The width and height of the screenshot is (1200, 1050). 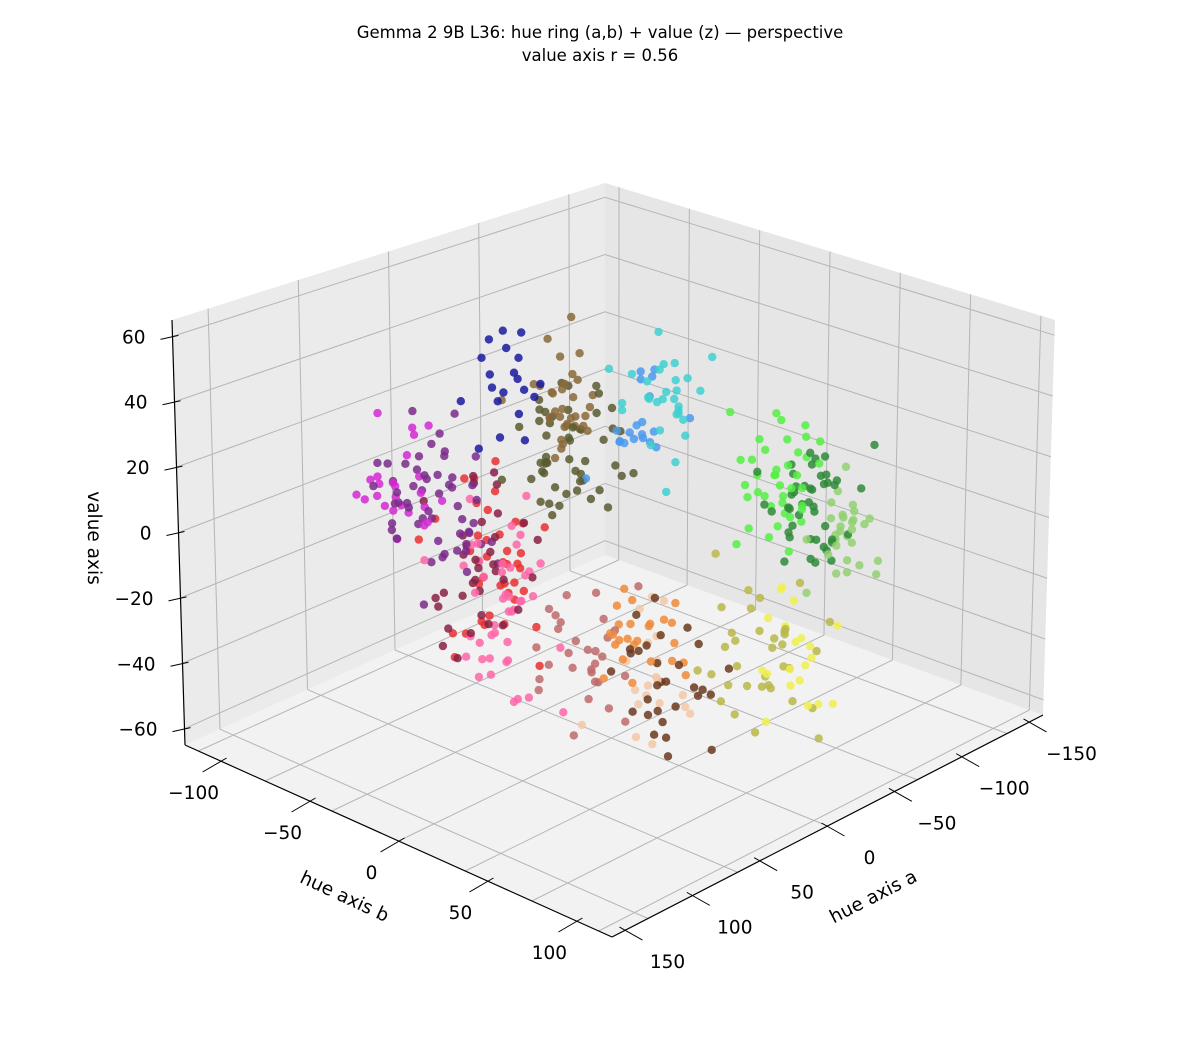 What do you see at coordinates (667, 962) in the screenshot?
I see `a-tick-label: 150` at bounding box center [667, 962].